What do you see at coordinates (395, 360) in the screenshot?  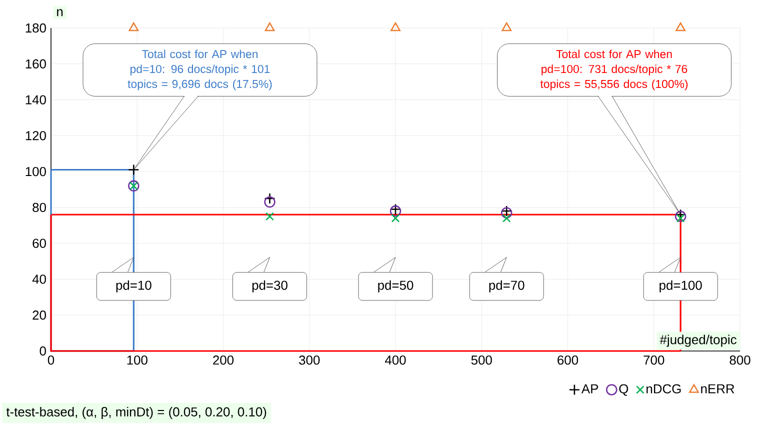 I see `x-tick-label: 400` at bounding box center [395, 360].